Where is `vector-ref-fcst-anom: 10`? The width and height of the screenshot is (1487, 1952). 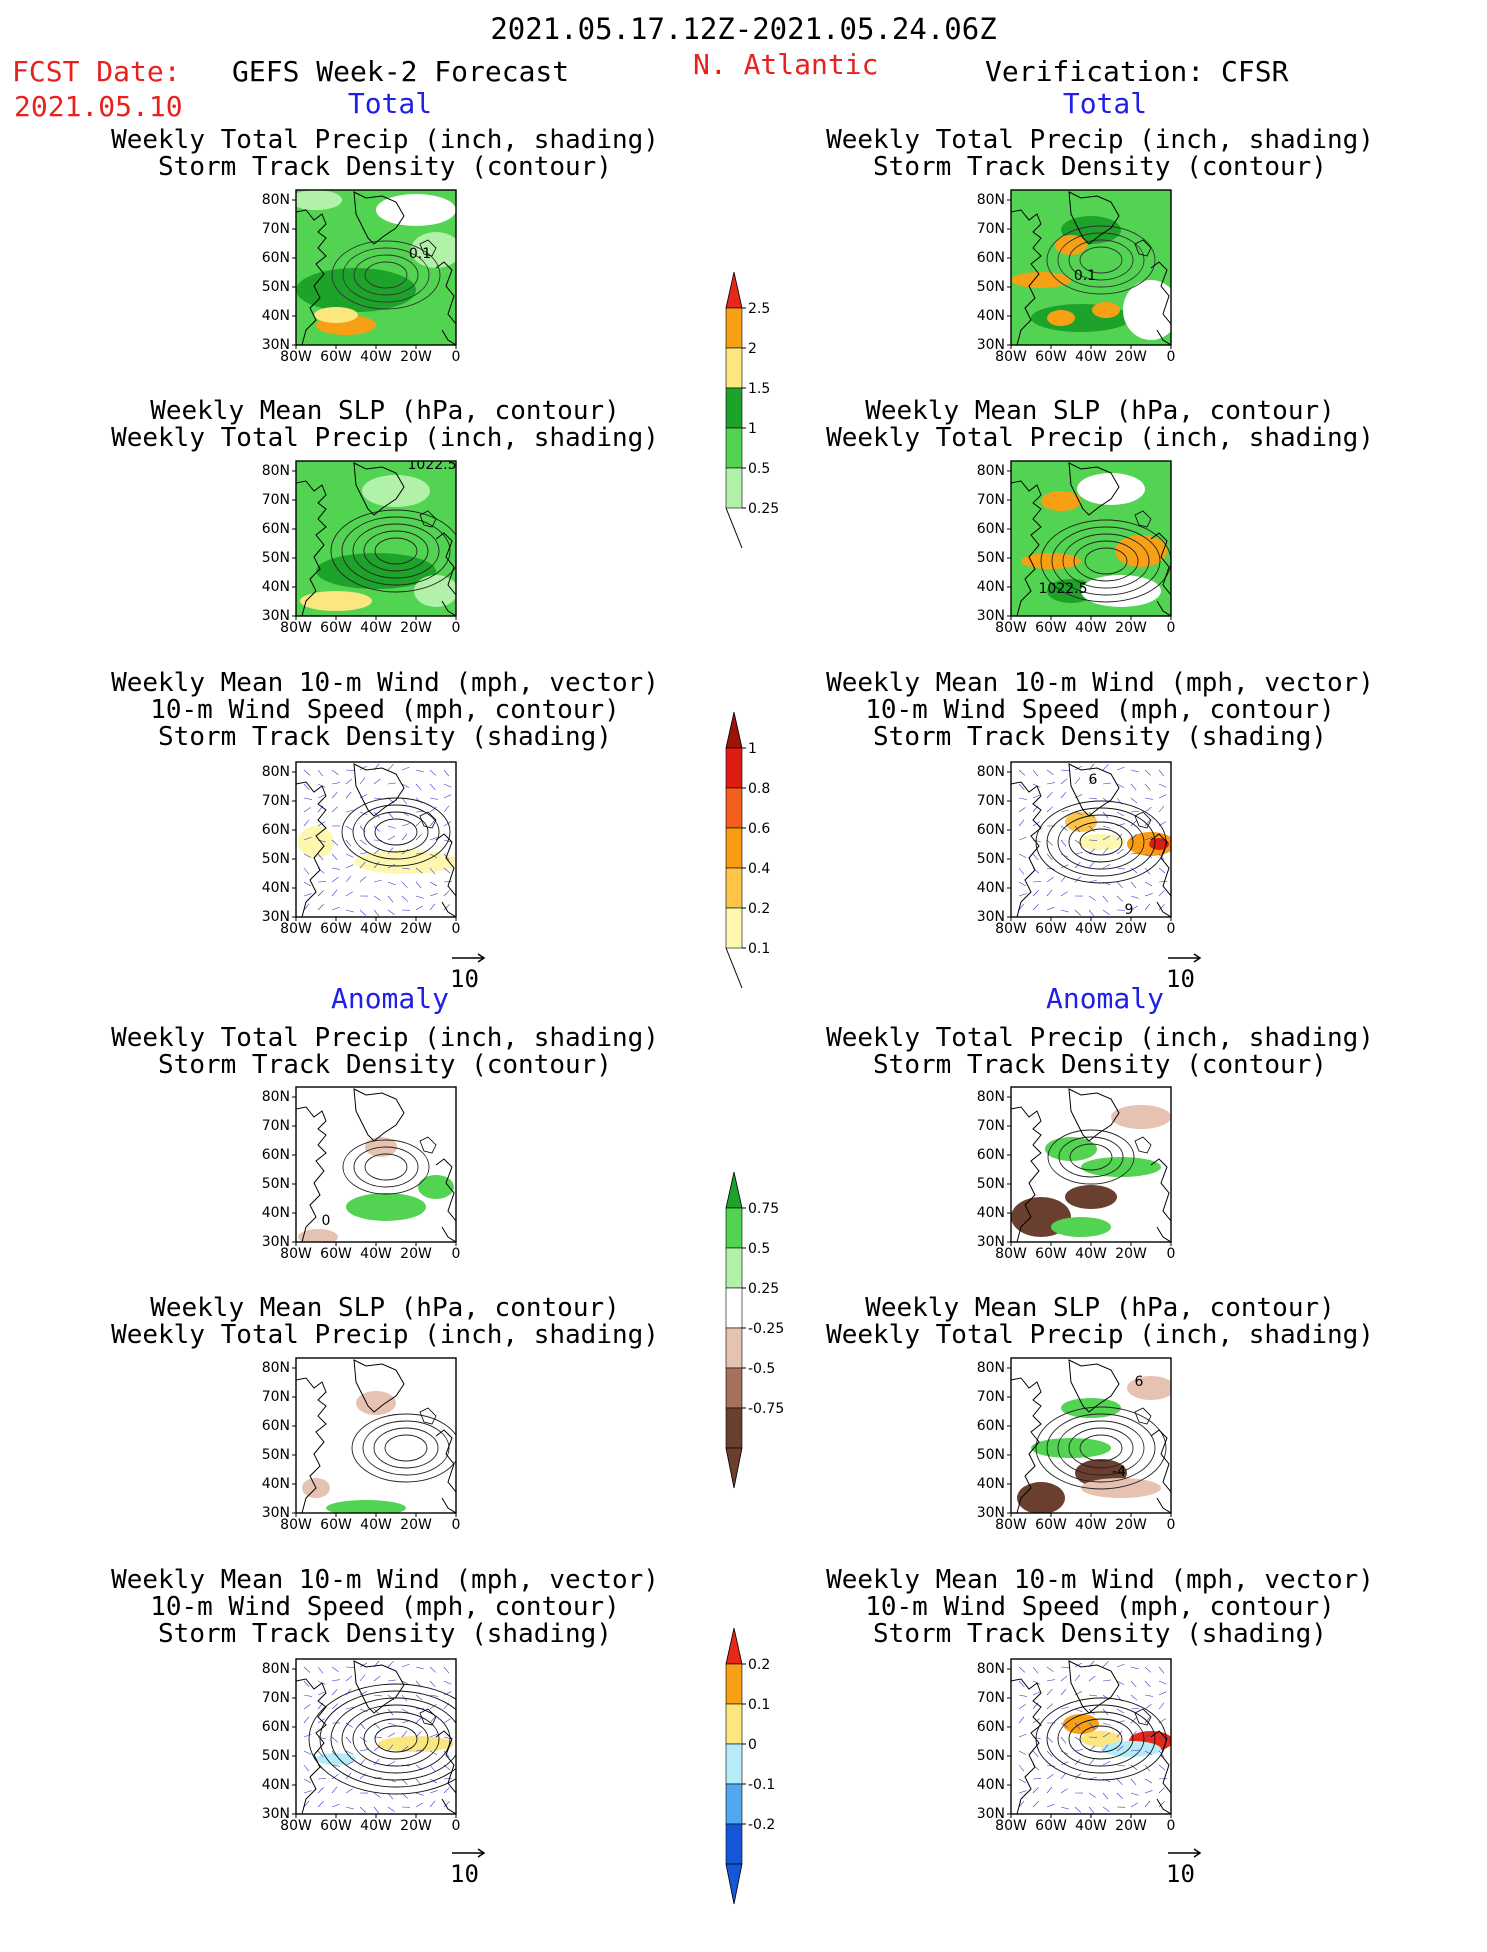 vector-ref-fcst-anom: 10 is located at coordinates (464, 1874).